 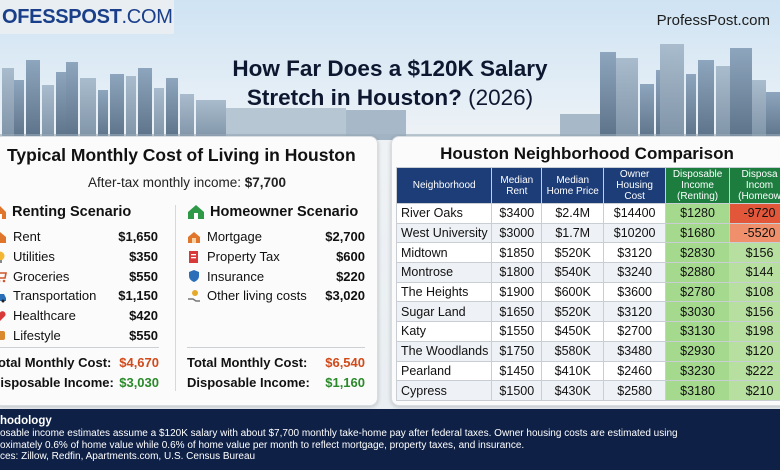 What do you see at coordinates (517, 331) in the screenshot?
I see `cell-rent: $1550` at bounding box center [517, 331].